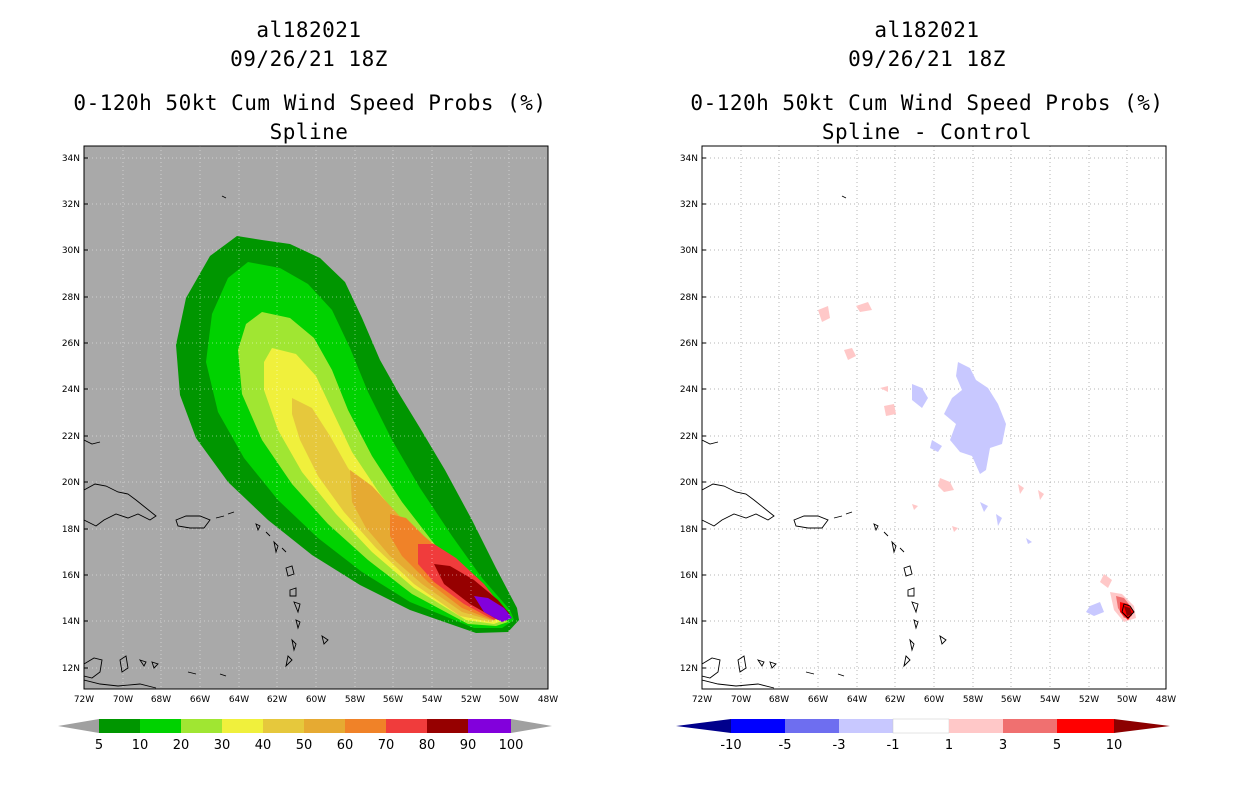 The height and width of the screenshot is (800, 1236). Describe the element at coordinates (857, 700) in the screenshot. I see `right-lon-label: 64W` at that location.